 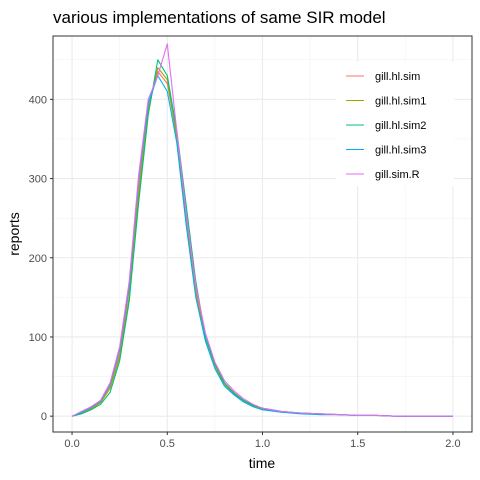 What do you see at coordinates (452, 444) in the screenshot?
I see `x-tick-label: 2.0` at bounding box center [452, 444].